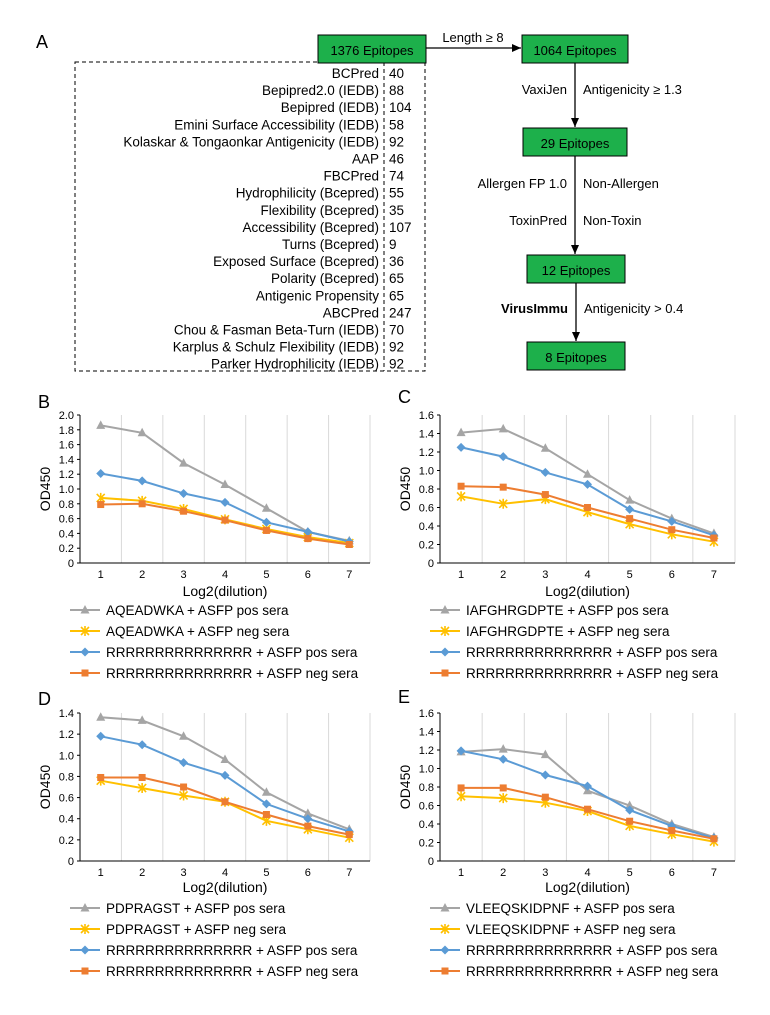 This screenshot has width=770, height=1015. I want to click on y-tick-label: 1.4, so click(426, 733).